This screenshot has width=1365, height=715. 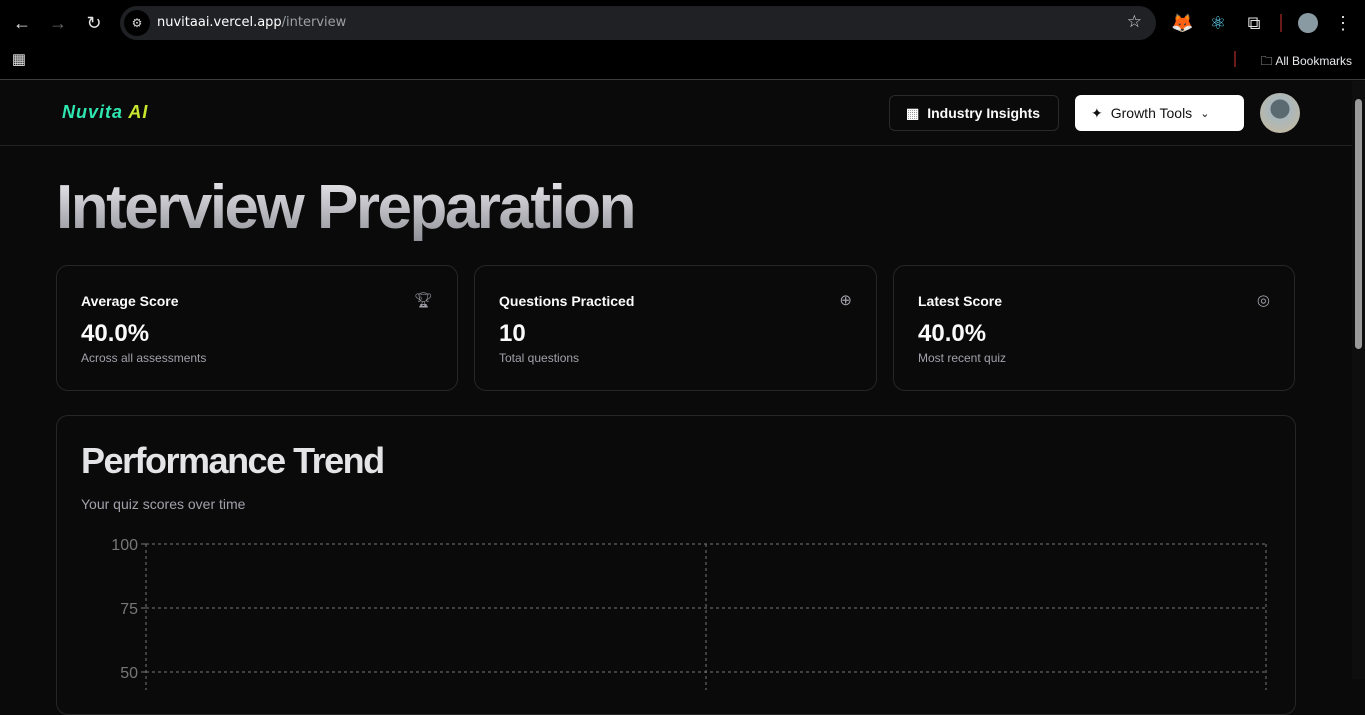 What do you see at coordinates (675, 328) in the screenshot?
I see `stat-card-questions-practiced: Questions Practiced ⊕ 10 Total questions` at bounding box center [675, 328].